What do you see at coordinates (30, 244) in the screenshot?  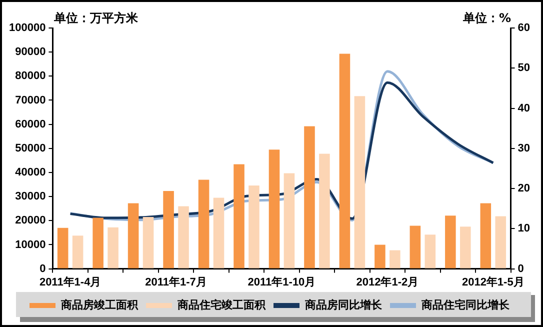 I see `y-tick-label: 10000` at bounding box center [30, 244].